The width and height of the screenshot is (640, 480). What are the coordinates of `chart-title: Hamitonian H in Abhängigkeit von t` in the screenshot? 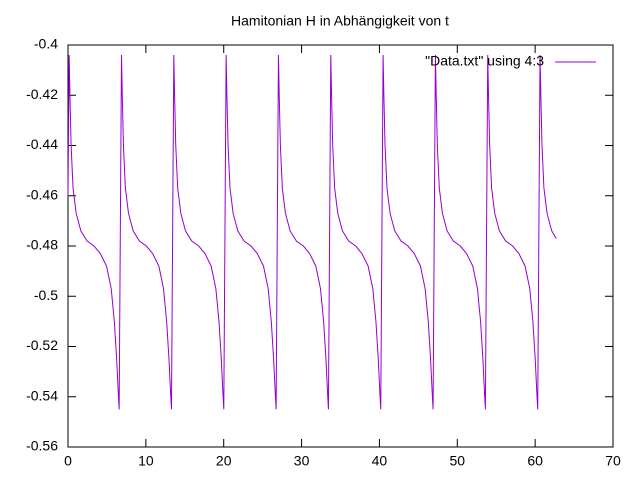 It's located at (340, 21).